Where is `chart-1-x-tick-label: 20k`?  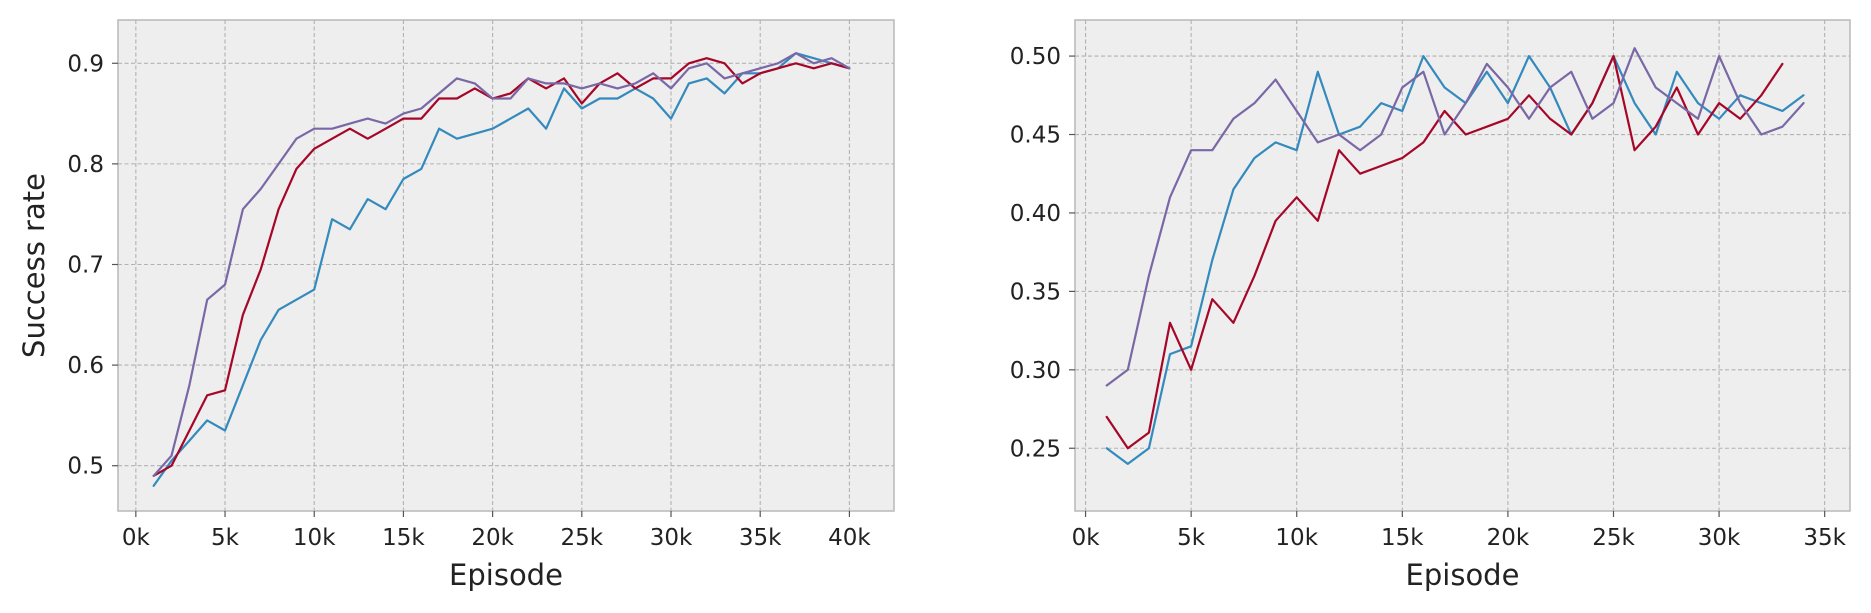
chart-1-x-tick-label: 20k is located at coordinates (1508, 538).